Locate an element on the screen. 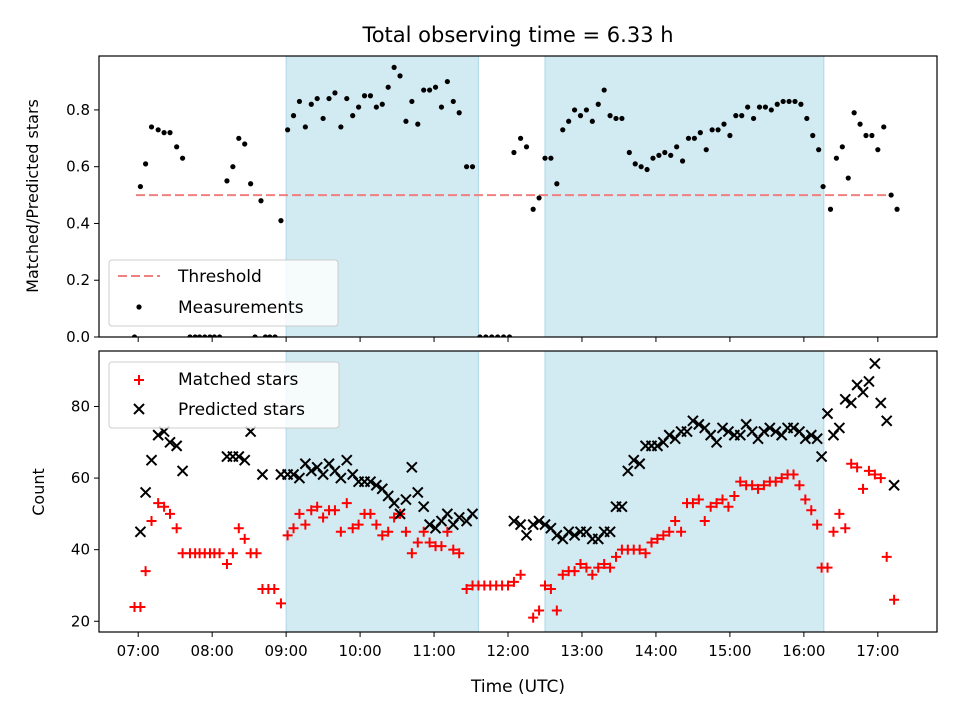 The image size is (960, 720). y-axis-label: Count is located at coordinates (38, 492).